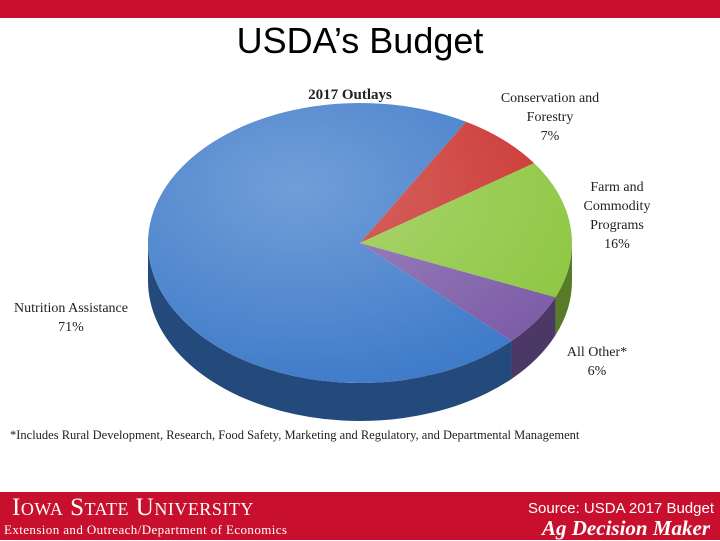 The height and width of the screenshot is (541, 720). I want to click on slice-value-label: 6%, so click(597, 371).